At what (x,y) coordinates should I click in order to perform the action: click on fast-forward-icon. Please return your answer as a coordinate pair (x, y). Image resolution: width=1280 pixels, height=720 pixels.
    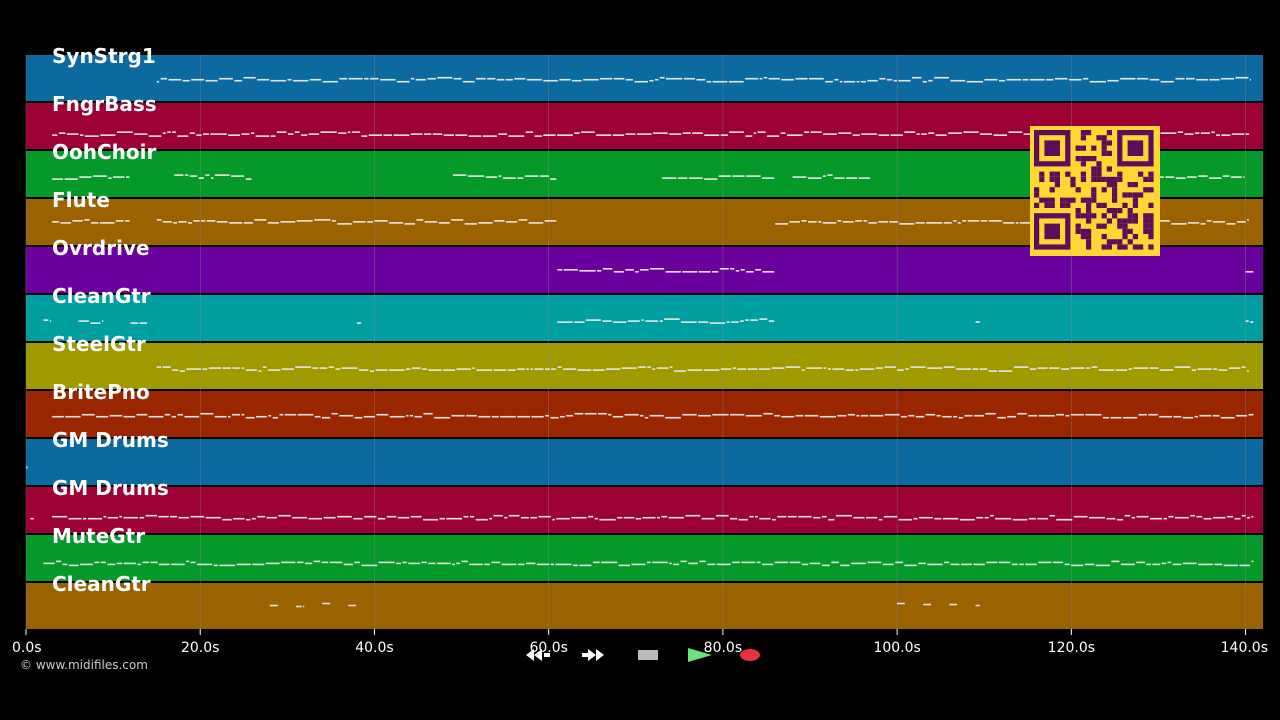
    Looking at the image, I should click on (593, 655).